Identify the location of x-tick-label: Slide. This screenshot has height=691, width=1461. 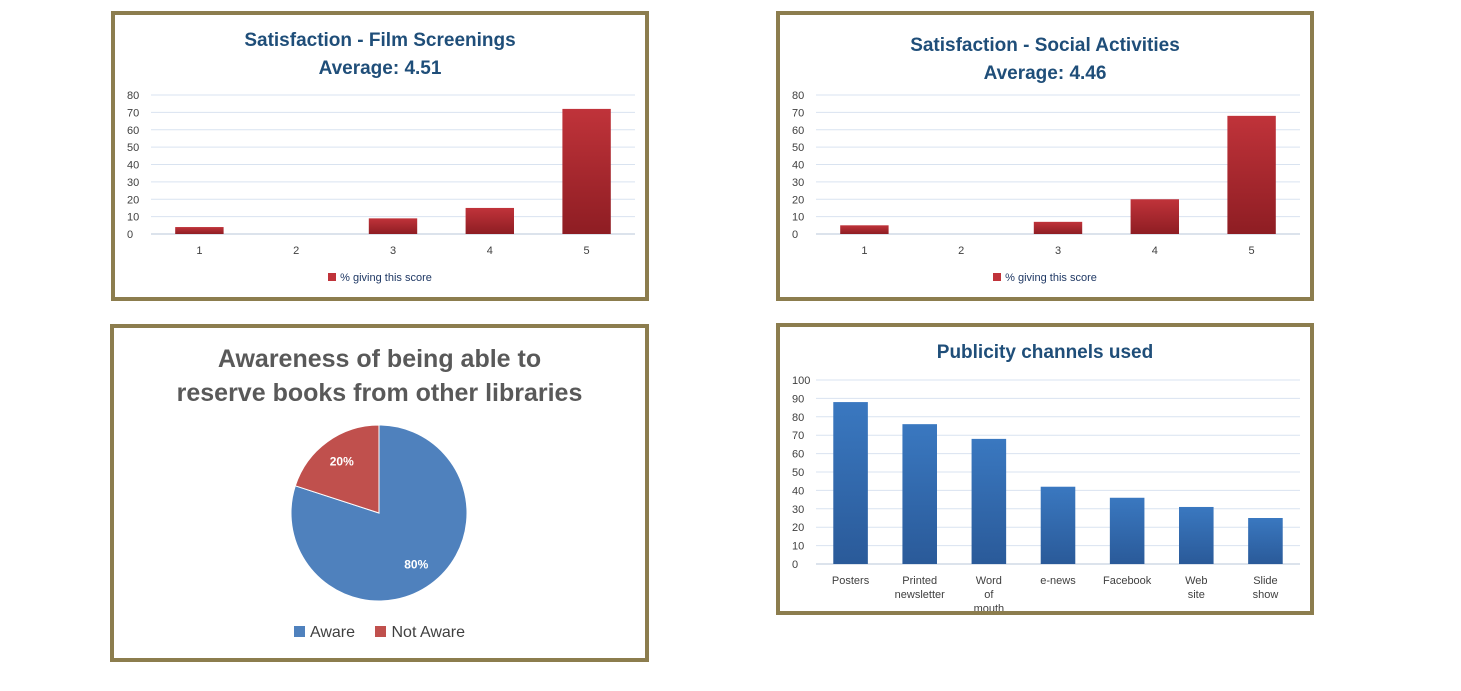
(1265, 581).